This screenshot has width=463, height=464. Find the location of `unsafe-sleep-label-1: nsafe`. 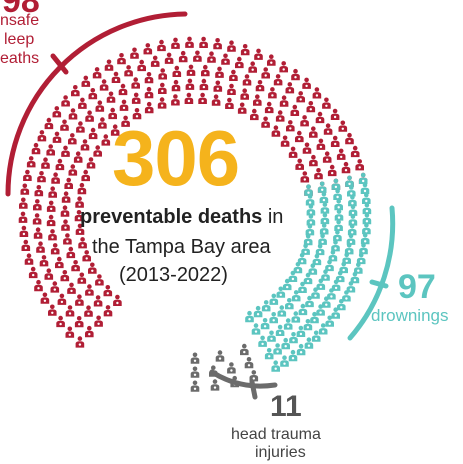

unsafe-sleep-label-1: nsafe is located at coordinates (20, 20).